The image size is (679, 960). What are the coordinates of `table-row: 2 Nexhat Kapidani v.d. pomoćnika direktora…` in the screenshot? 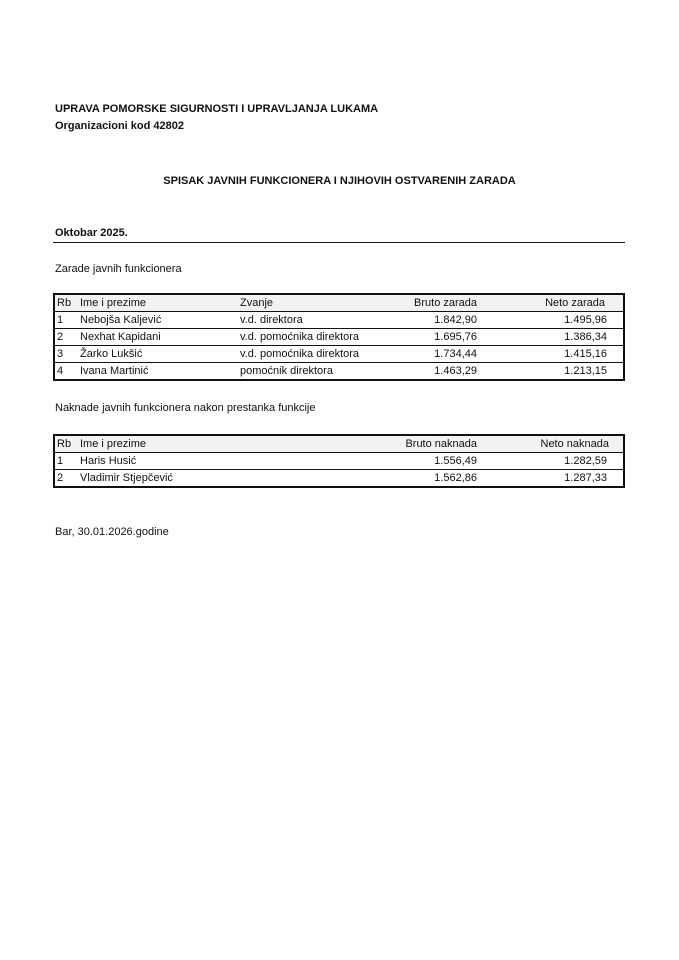 It's located at (339, 337).